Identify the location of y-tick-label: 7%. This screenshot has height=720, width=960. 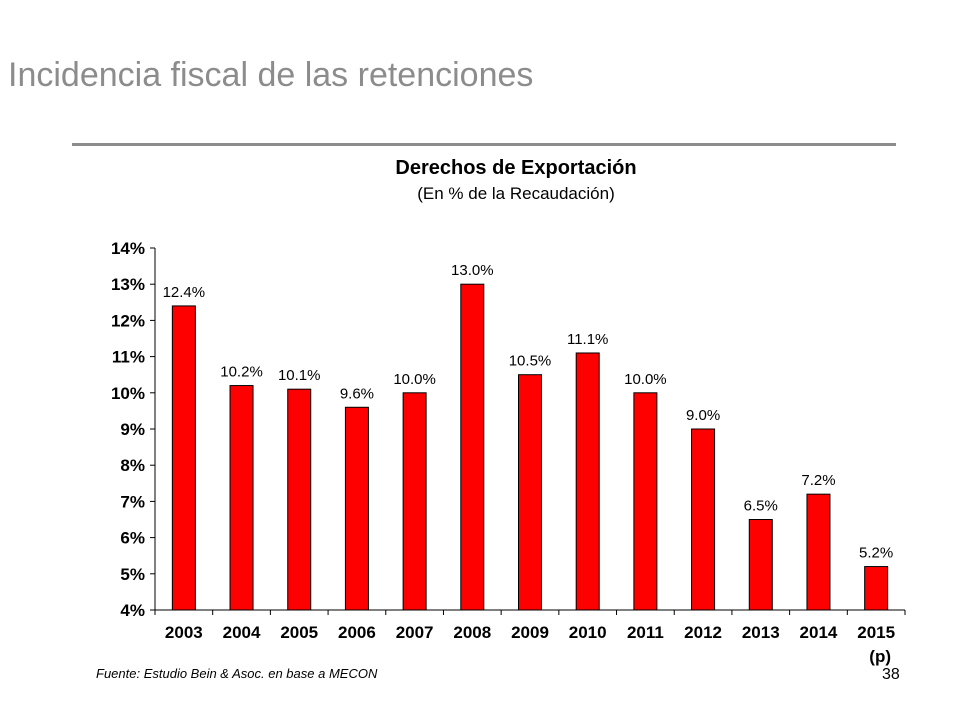
(132, 501).